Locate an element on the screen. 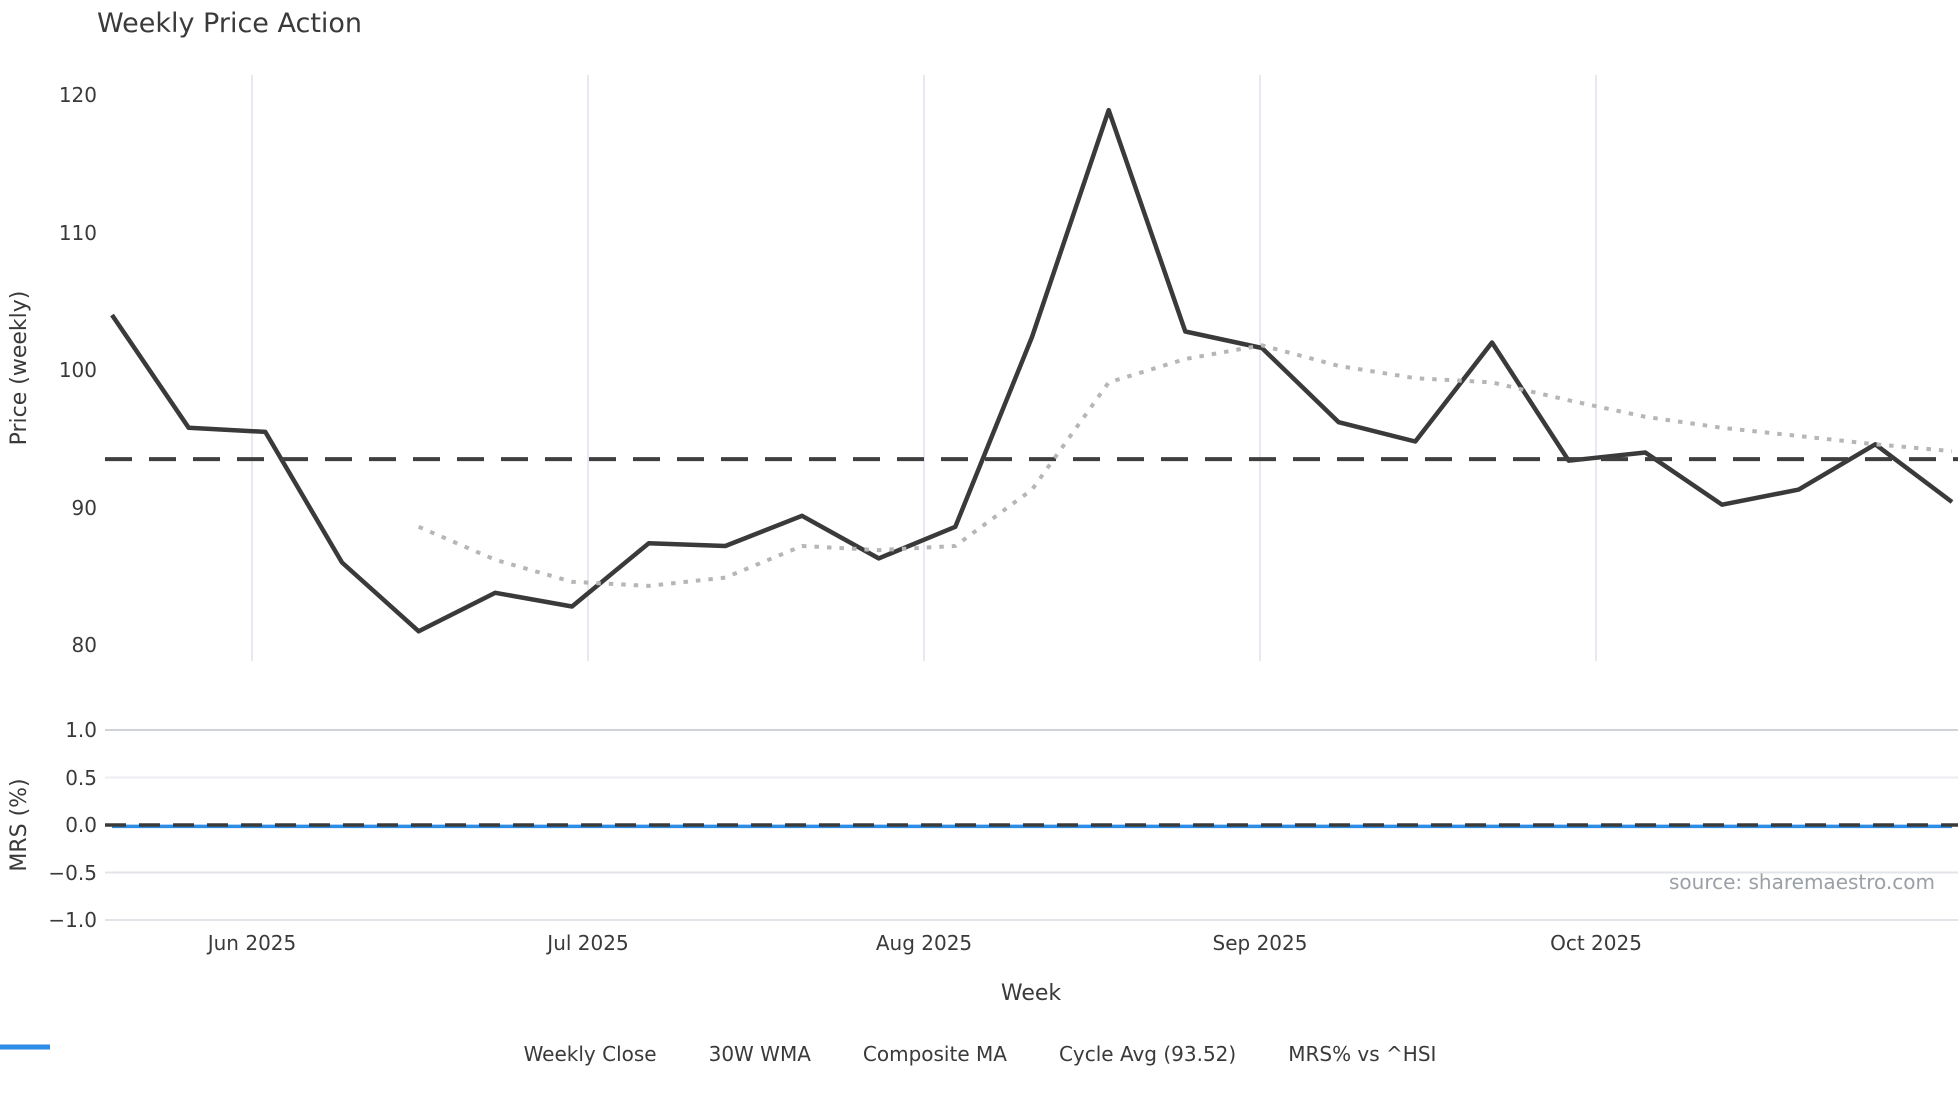 The image size is (1960, 1102). legend-item-composite-ma: Composite MA is located at coordinates (503, 1054).